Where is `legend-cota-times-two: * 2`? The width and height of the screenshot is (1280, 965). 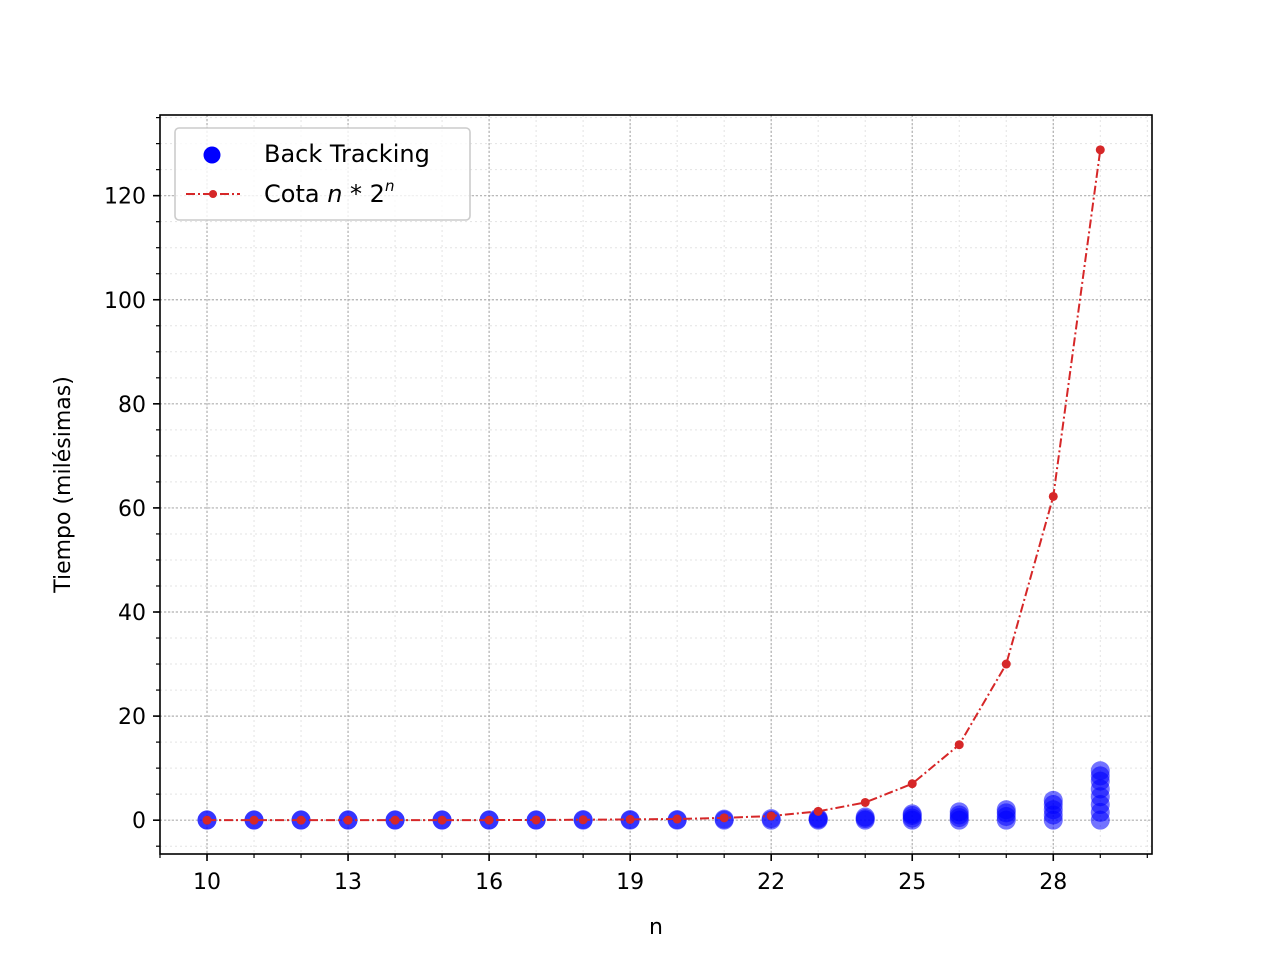
legend-cota-times-two: * 2 is located at coordinates (363, 194).